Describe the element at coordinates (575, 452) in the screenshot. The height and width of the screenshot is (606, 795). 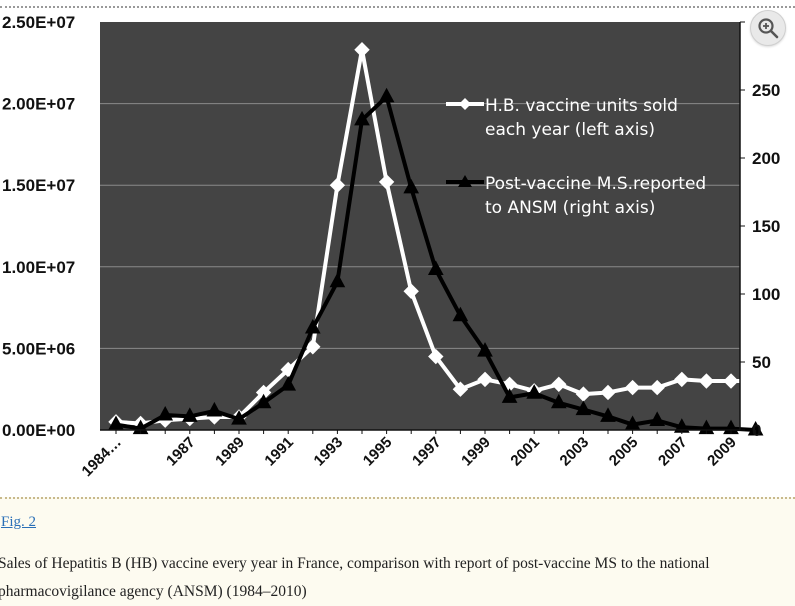
I see `x-tick-label: 2003` at that location.